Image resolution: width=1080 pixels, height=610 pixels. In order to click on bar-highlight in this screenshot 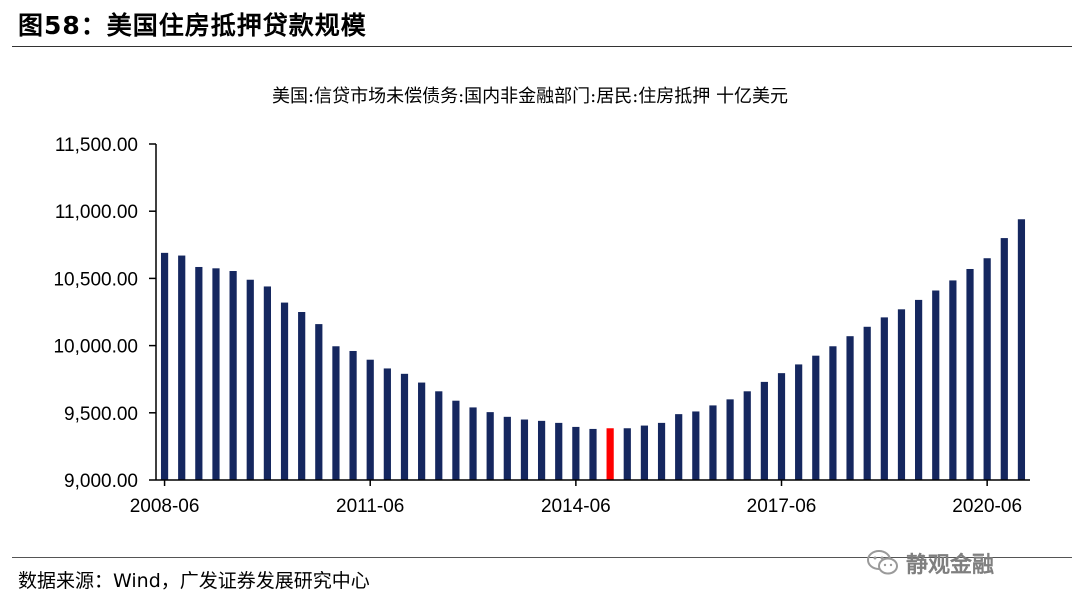, I will do `click(610, 454)`.